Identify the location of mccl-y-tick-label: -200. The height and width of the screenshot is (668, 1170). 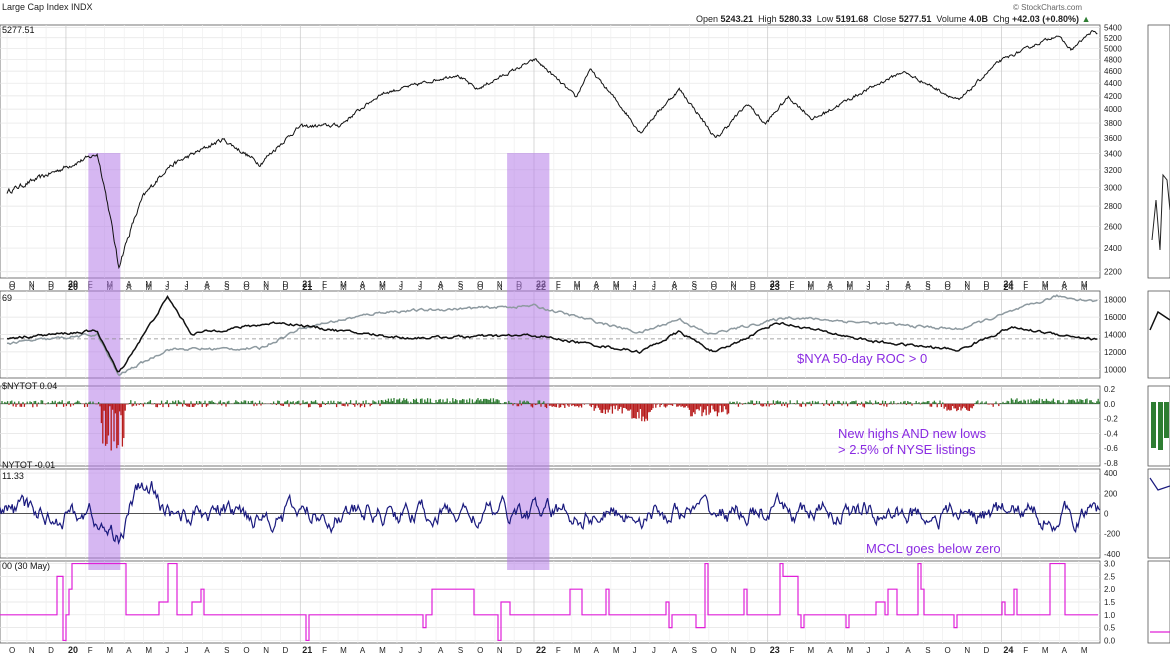
(1112, 534).